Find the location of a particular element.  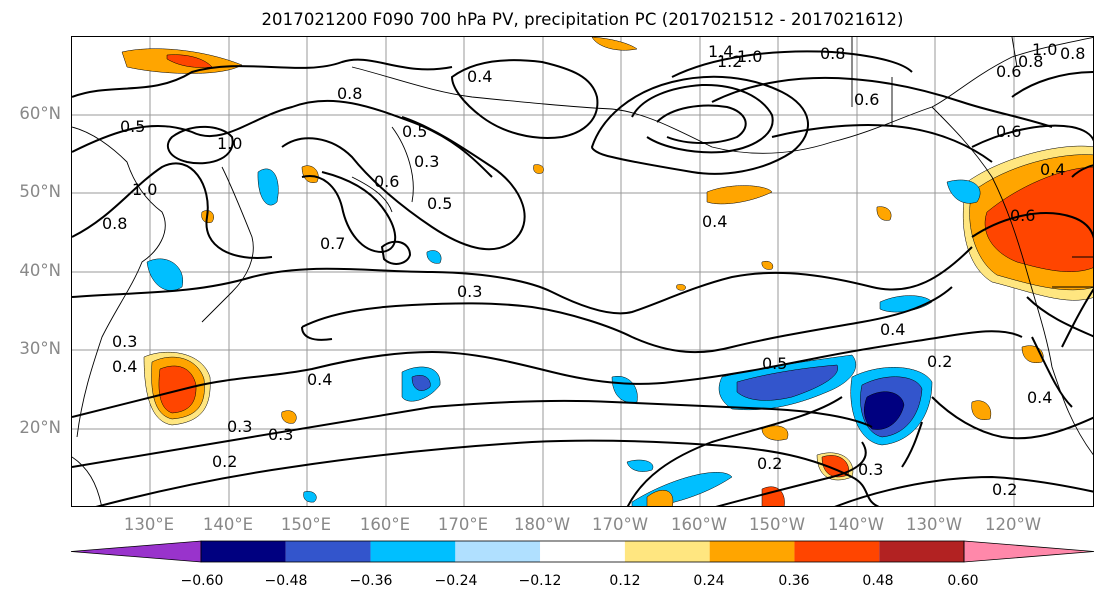

lat-label-40: 40°N is located at coordinates (40, 270).